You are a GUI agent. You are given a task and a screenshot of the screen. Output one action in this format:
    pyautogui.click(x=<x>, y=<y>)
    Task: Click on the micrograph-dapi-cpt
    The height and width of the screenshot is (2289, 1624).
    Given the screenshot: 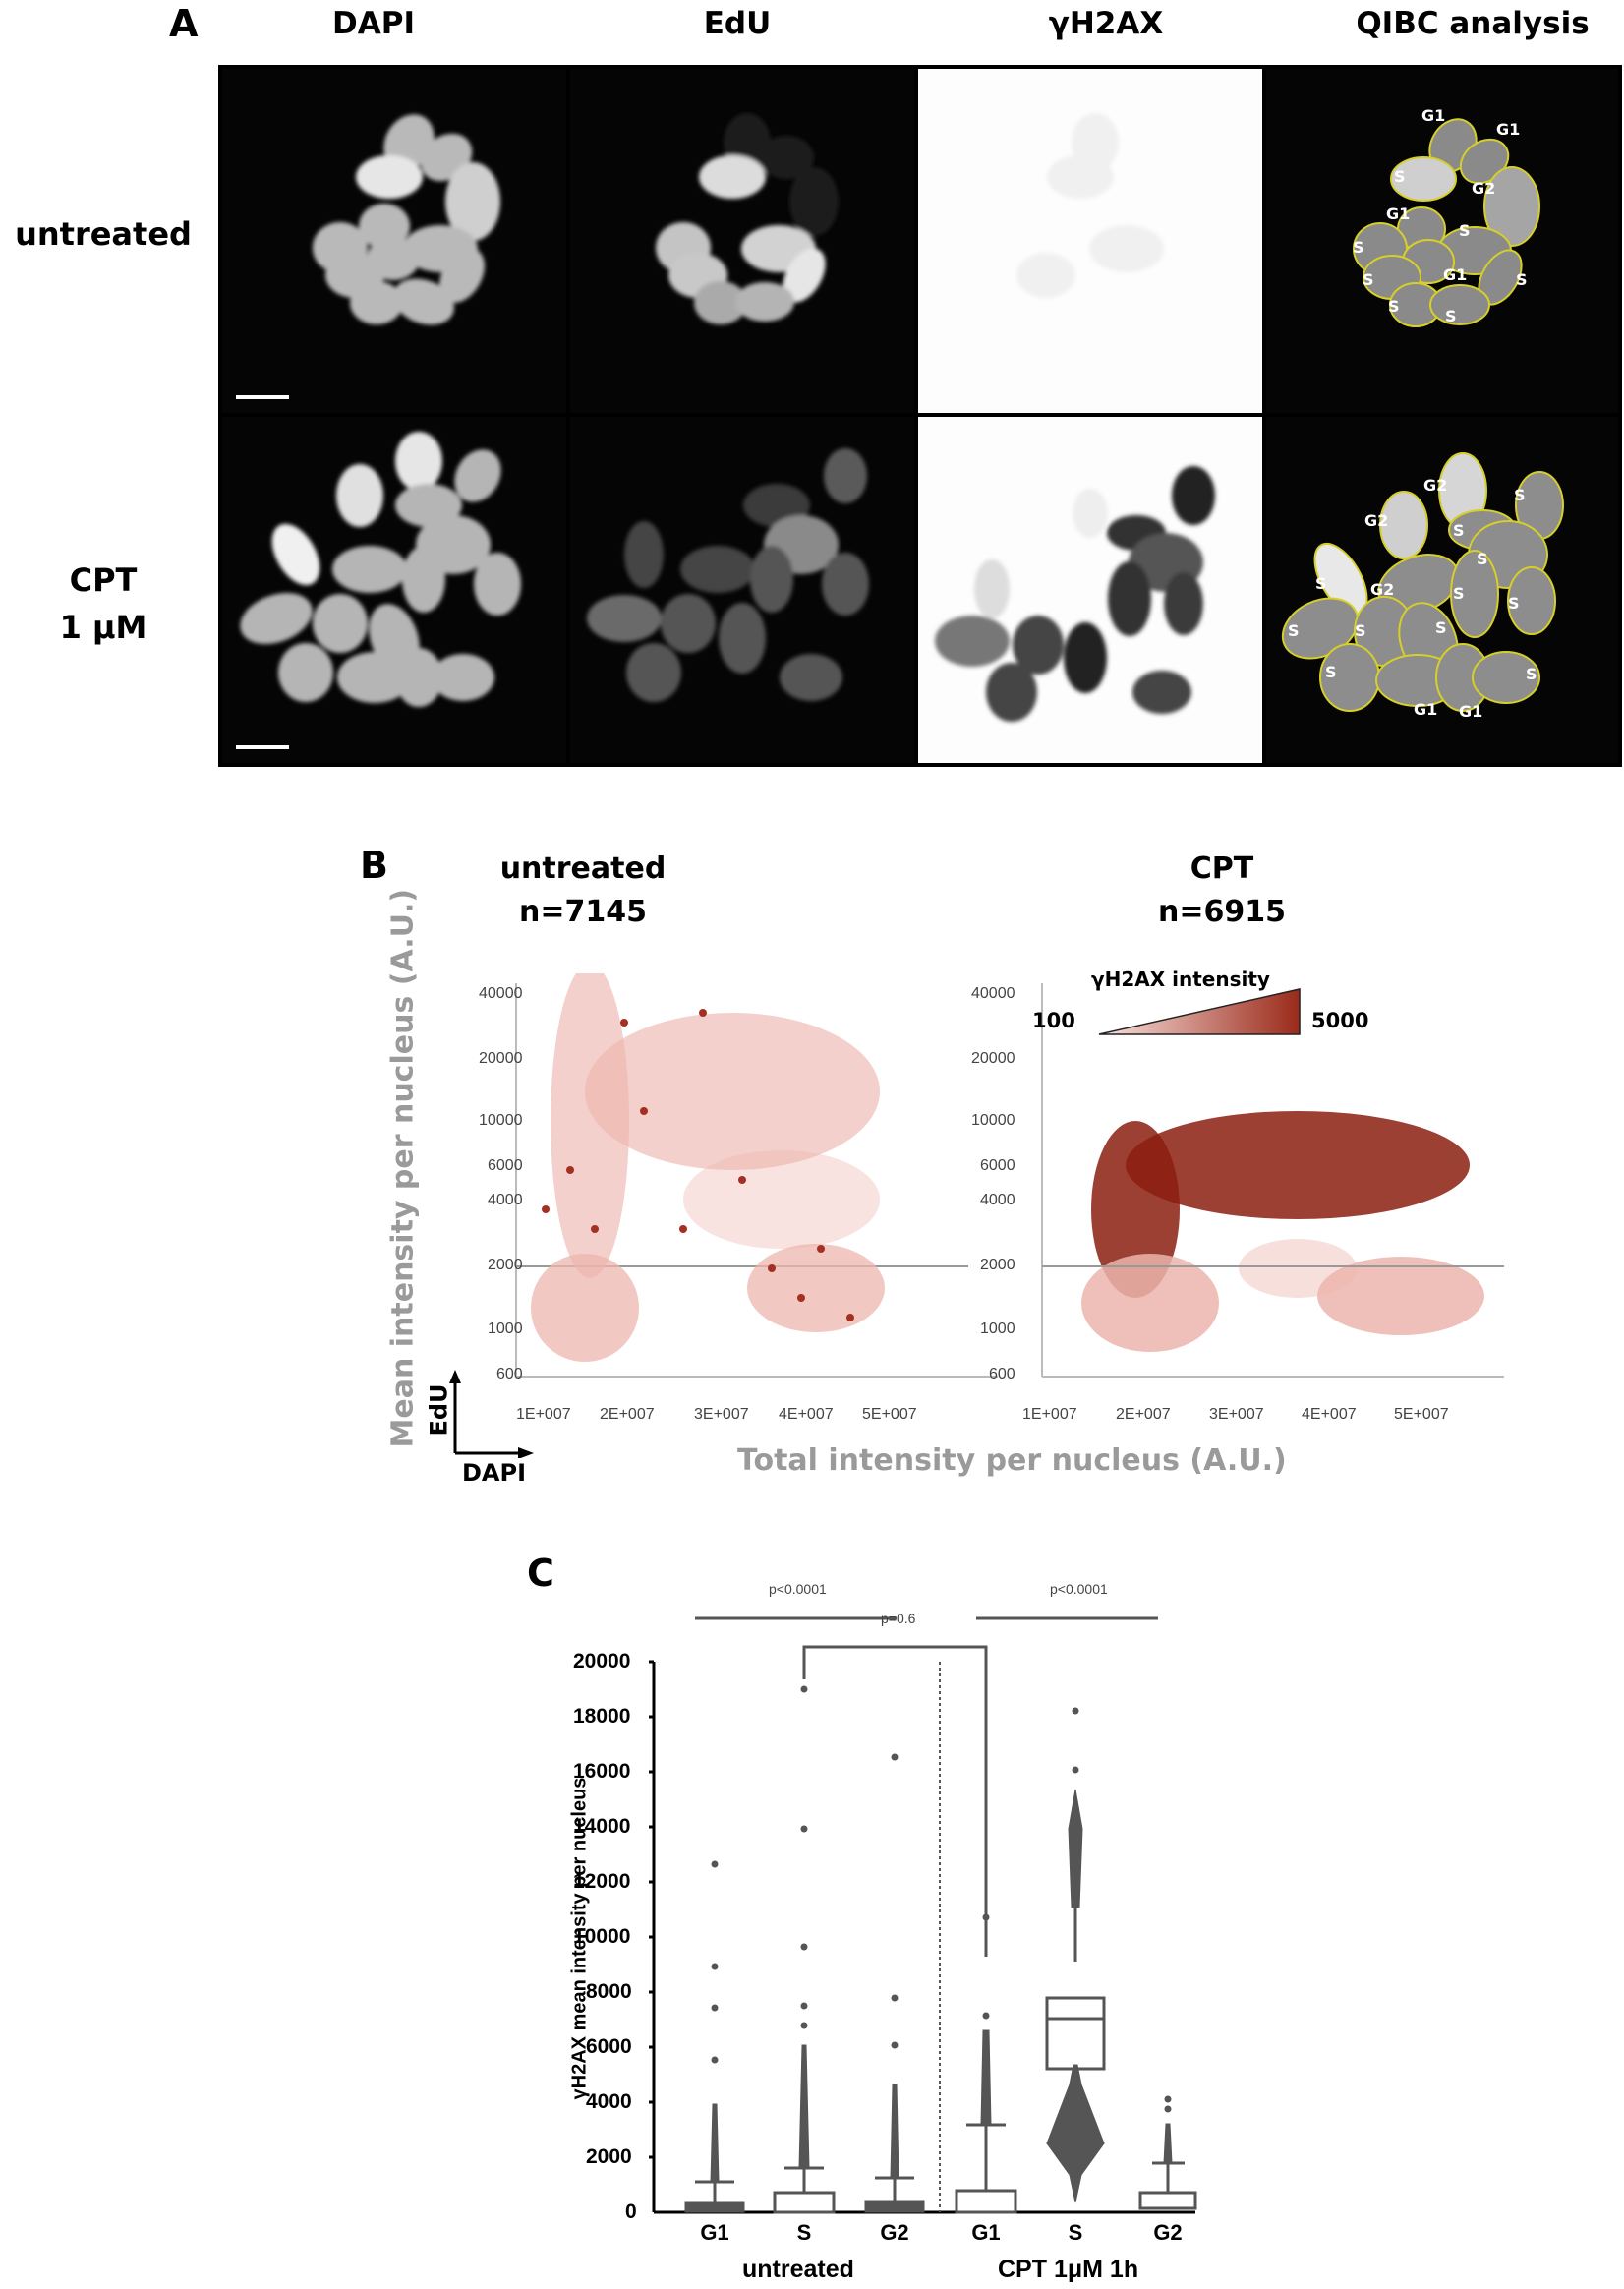 What is the action you would take?
    pyautogui.click(x=394, y=590)
    